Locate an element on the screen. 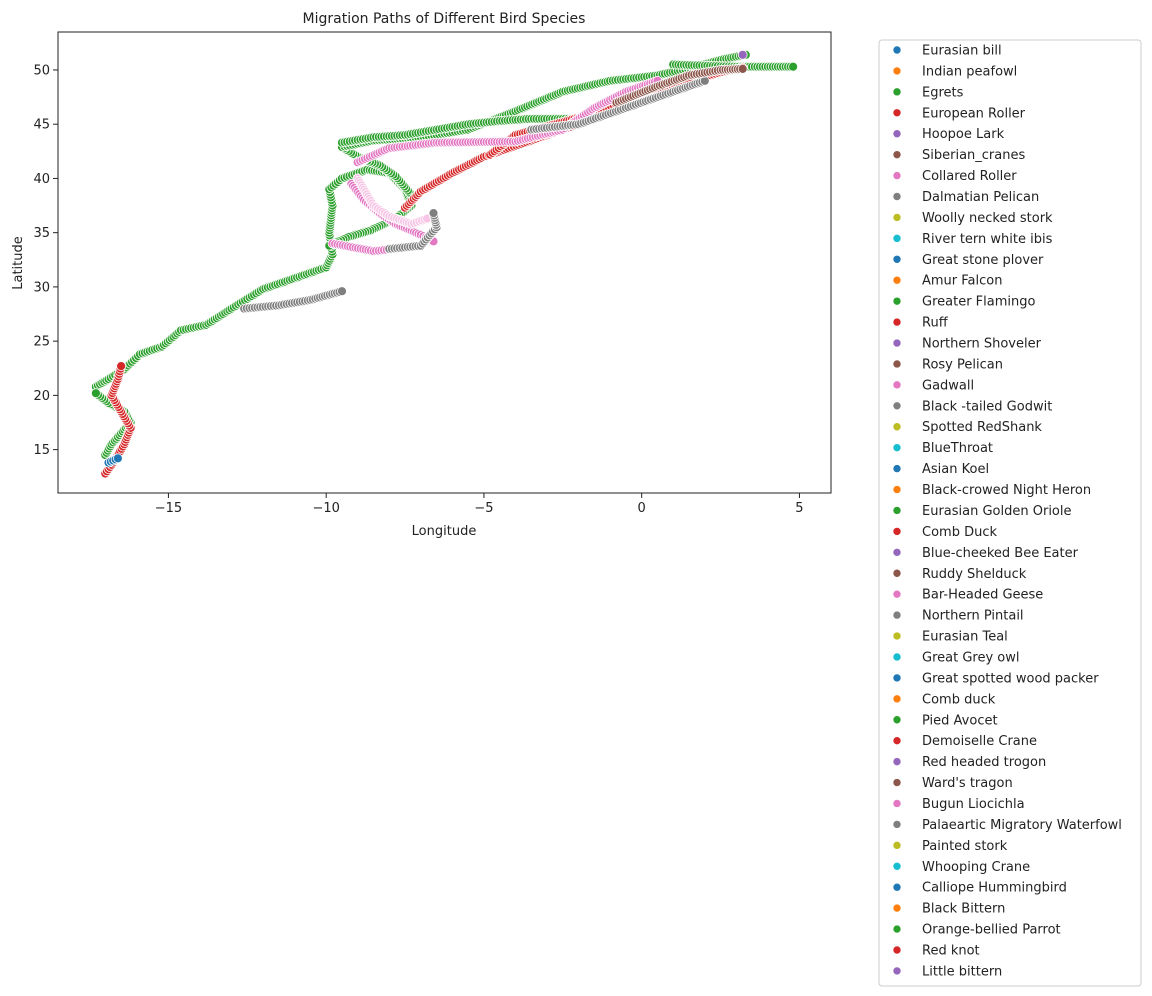  legend-label: Siberian_cranes is located at coordinates (973, 155).